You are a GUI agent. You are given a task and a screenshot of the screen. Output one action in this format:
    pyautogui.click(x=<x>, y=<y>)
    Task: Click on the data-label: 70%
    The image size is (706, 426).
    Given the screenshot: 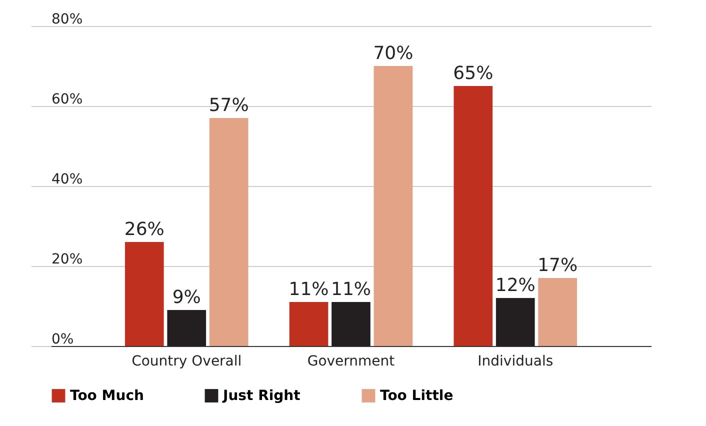 What is the action you would take?
    pyautogui.click(x=393, y=53)
    